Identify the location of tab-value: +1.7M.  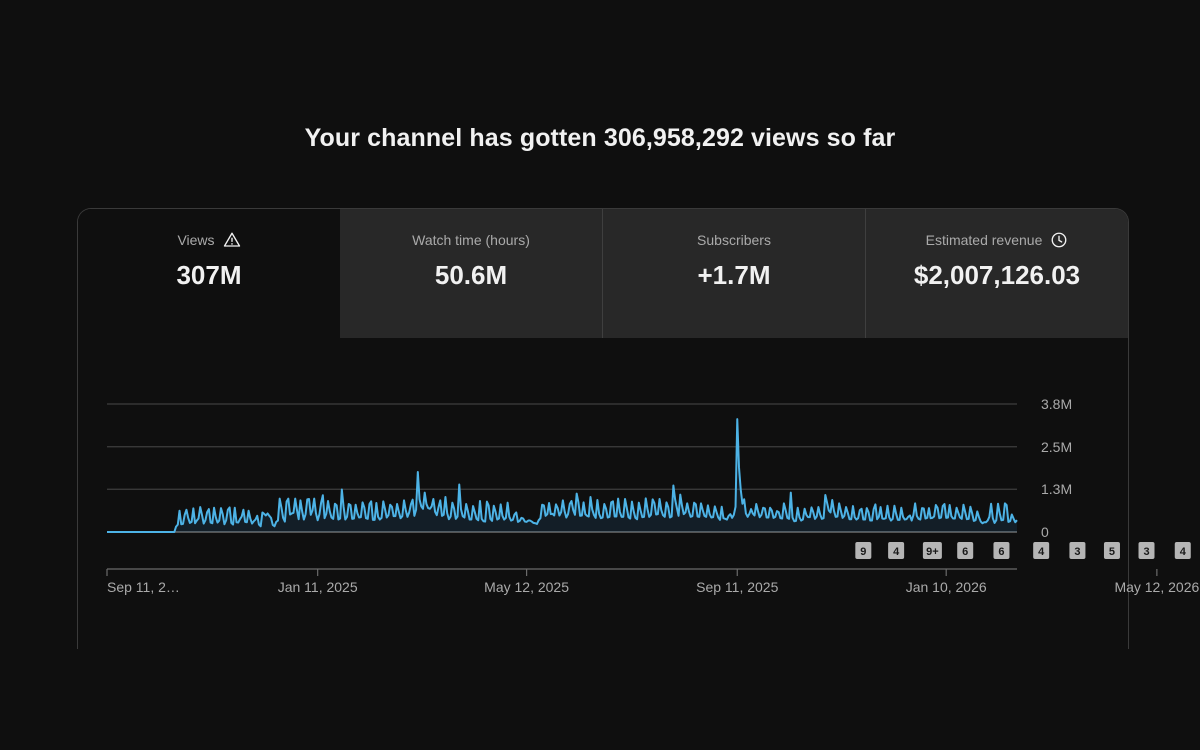
(734, 275).